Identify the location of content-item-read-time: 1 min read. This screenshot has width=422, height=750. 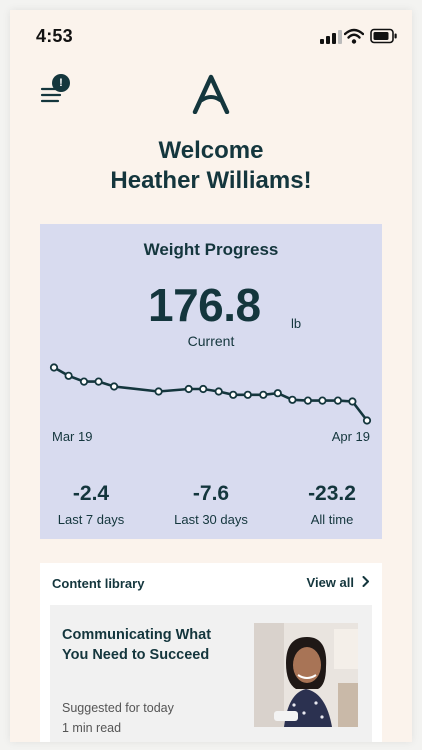
(92, 728).